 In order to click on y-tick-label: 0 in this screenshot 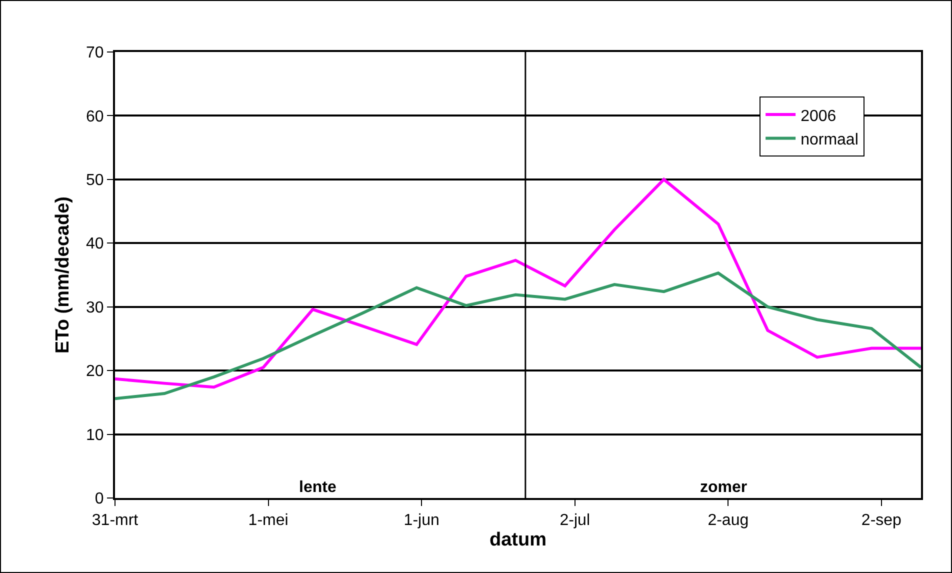, I will do `click(99, 499)`.